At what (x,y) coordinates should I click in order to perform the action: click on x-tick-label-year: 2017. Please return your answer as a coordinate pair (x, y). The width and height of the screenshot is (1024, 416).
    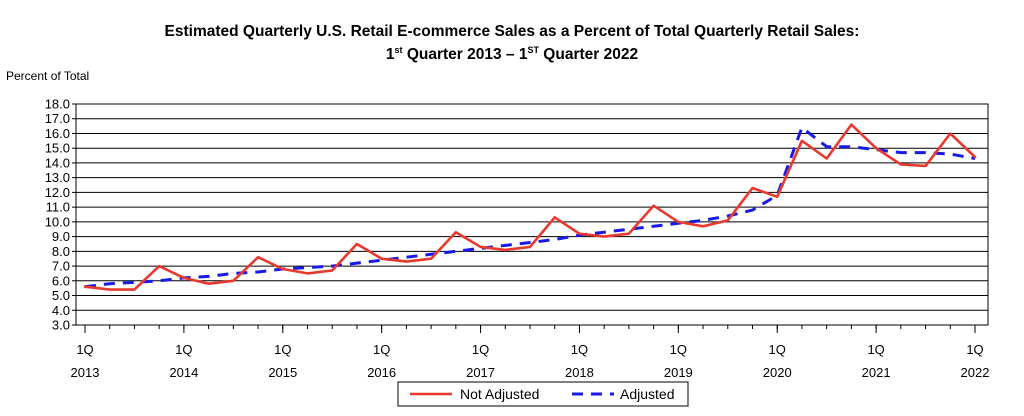
    Looking at the image, I should click on (480, 372).